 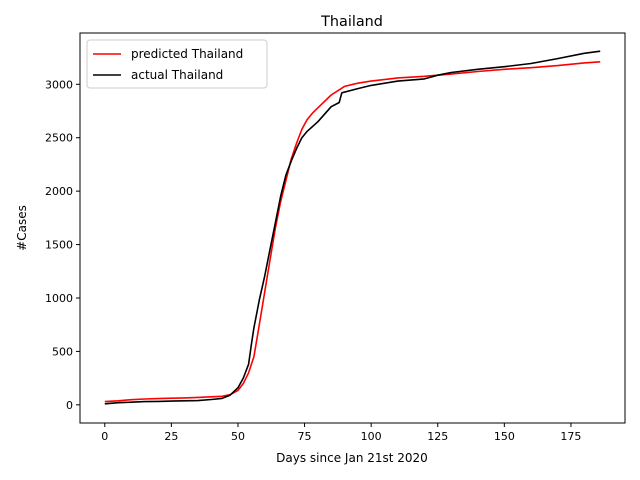 What do you see at coordinates (570, 436) in the screenshot?
I see `x-tick-label: 175` at bounding box center [570, 436].